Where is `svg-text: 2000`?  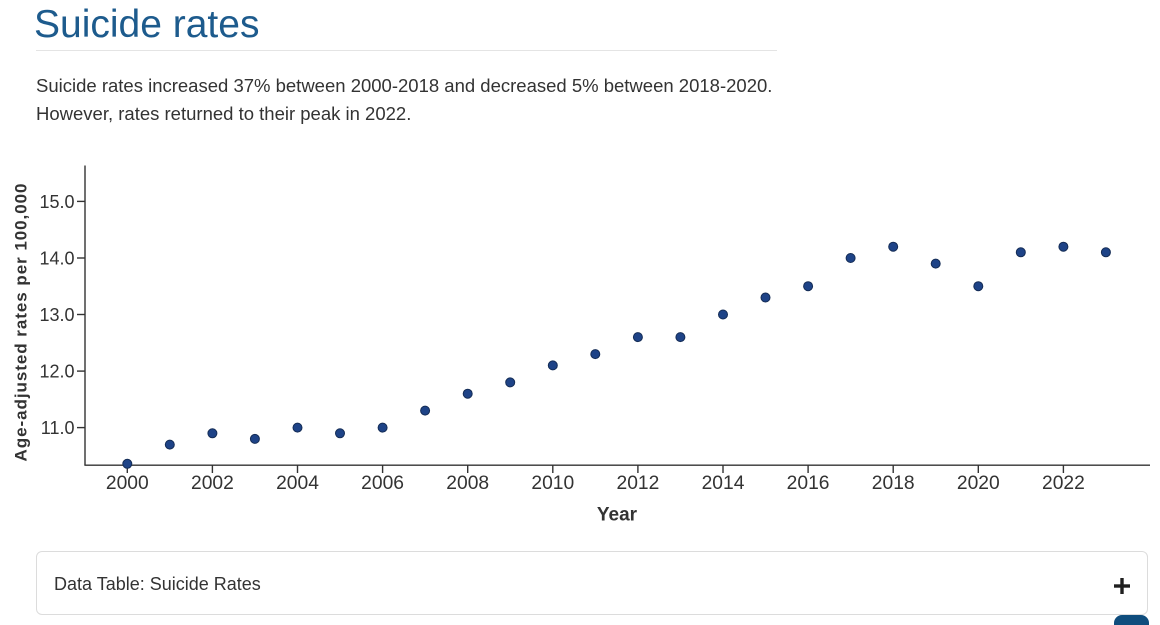
svg-text: 2000 is located at coordinates (127, 483).